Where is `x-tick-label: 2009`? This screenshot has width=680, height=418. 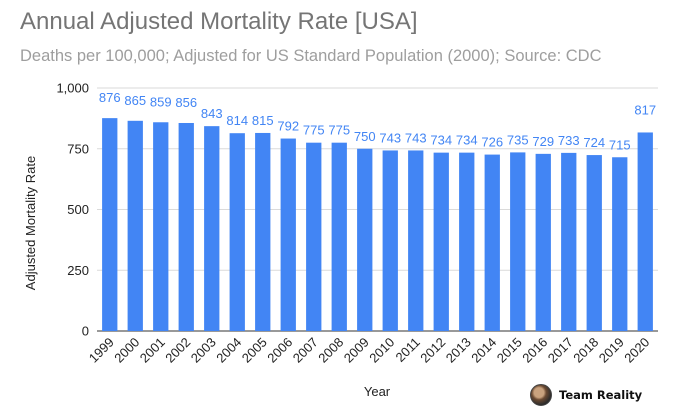 x-tick-label: 2009 is located at coordinates (356, 350).